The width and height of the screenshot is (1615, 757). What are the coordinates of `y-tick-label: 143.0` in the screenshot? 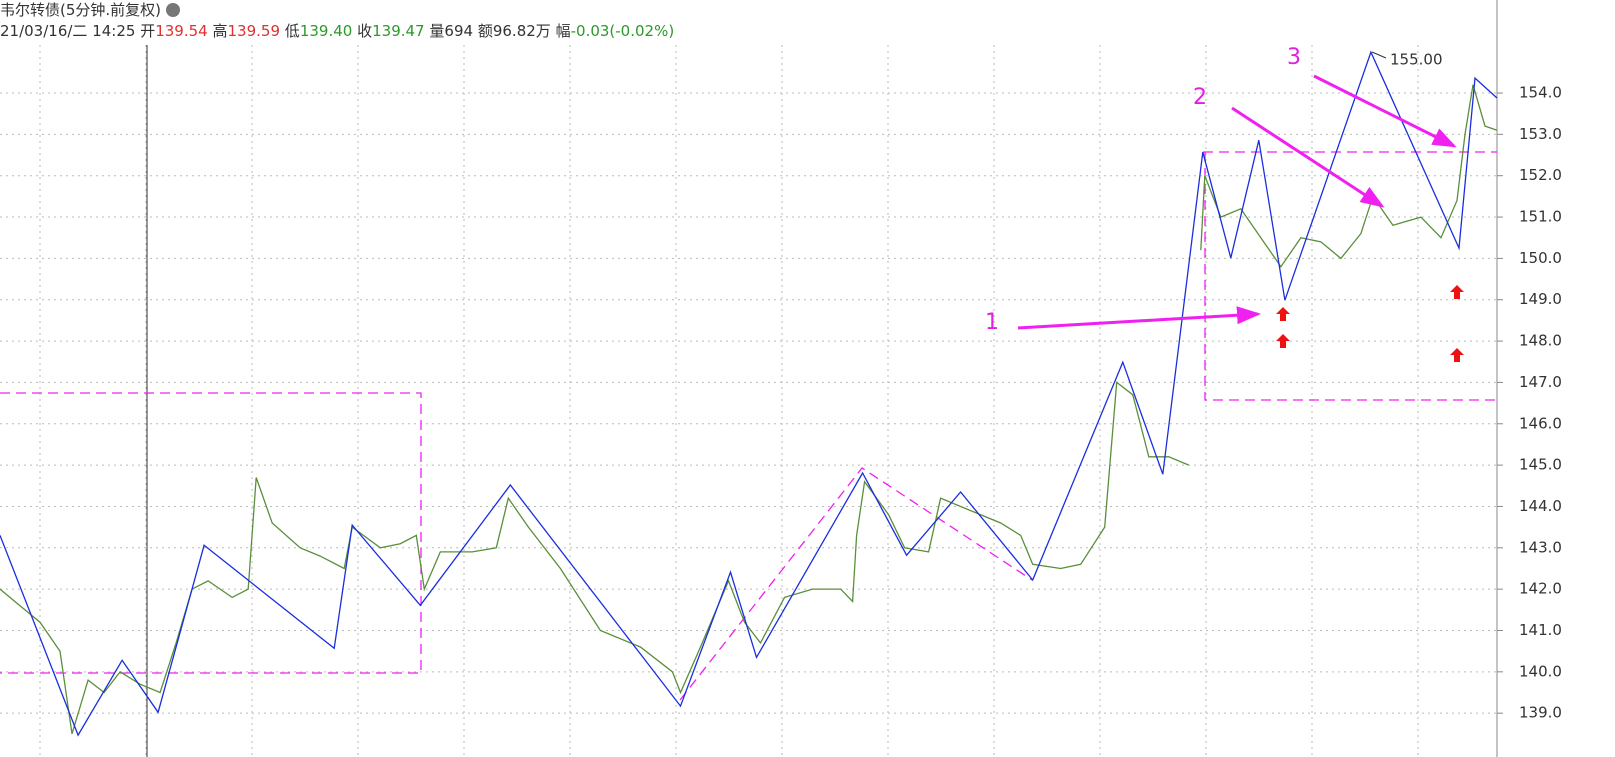 It's located at (1540, 547).